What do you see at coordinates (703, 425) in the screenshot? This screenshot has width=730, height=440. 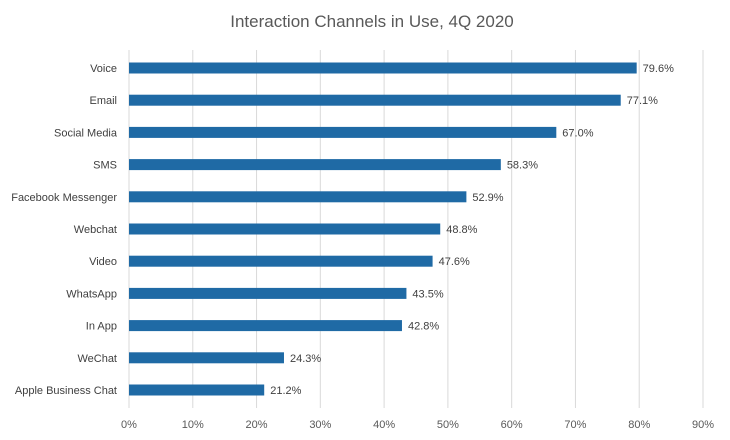 I see `x-tick-label: 90%` at bounding box center [703, 425].